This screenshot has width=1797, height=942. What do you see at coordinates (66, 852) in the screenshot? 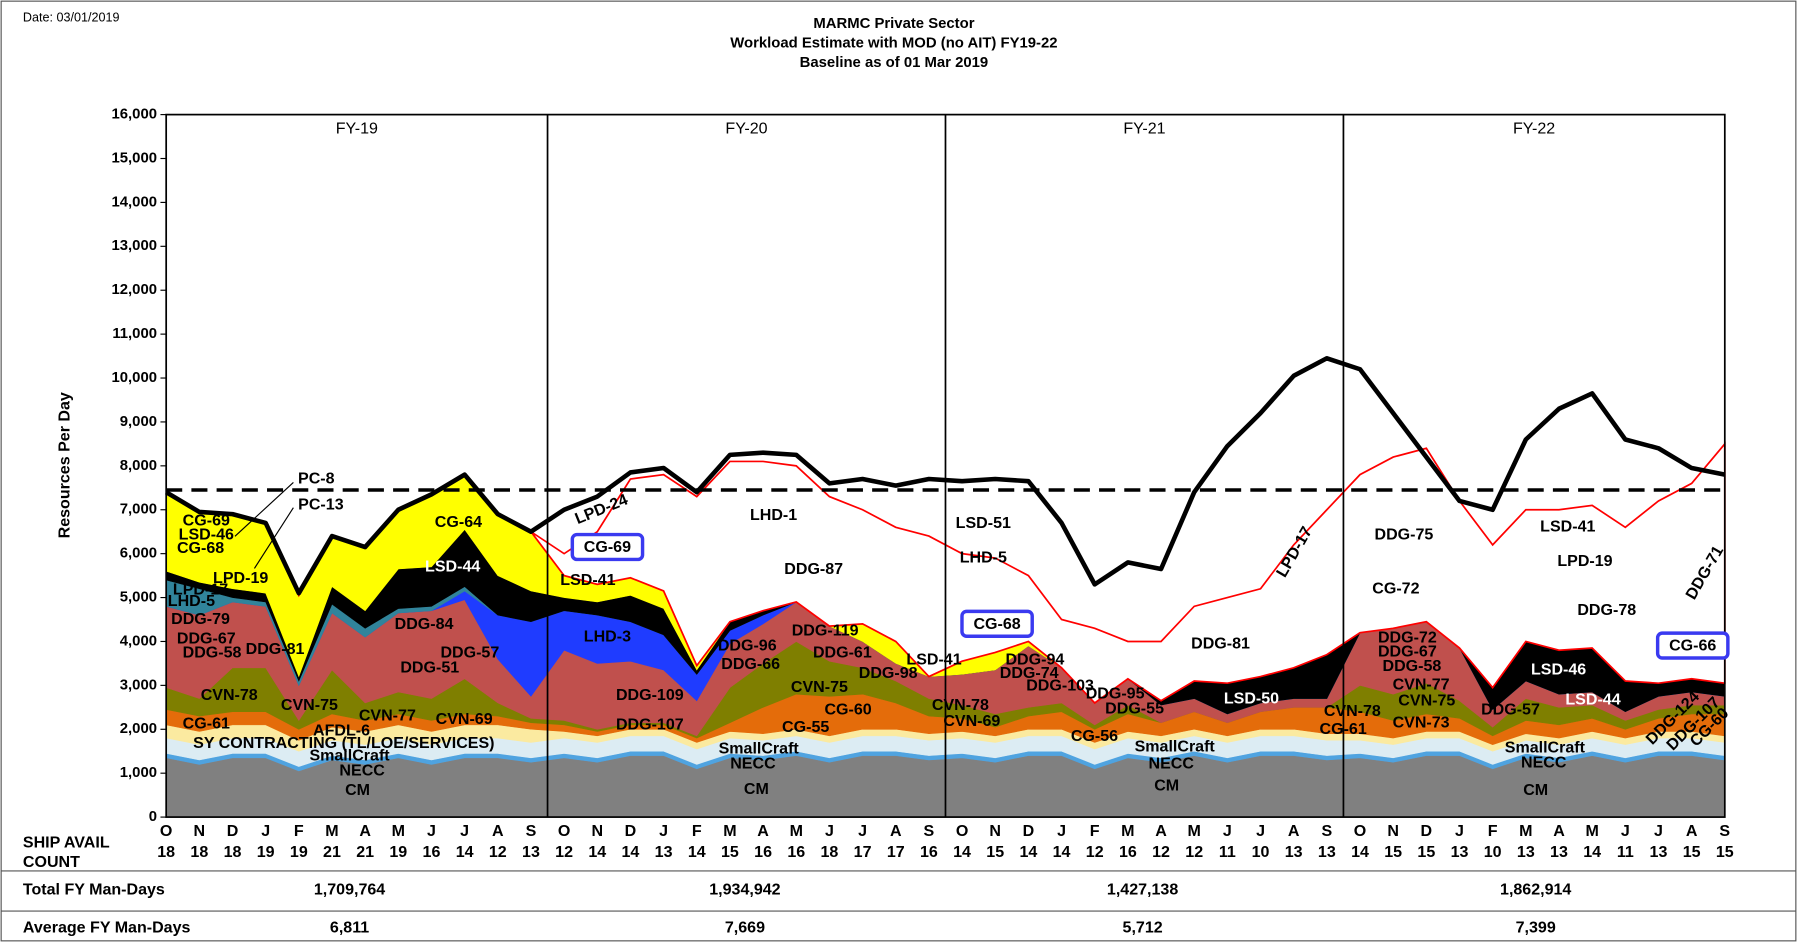
I see `ship-avail-label: SHIP AVAIL COUNT` at bounding box center [66, 852].